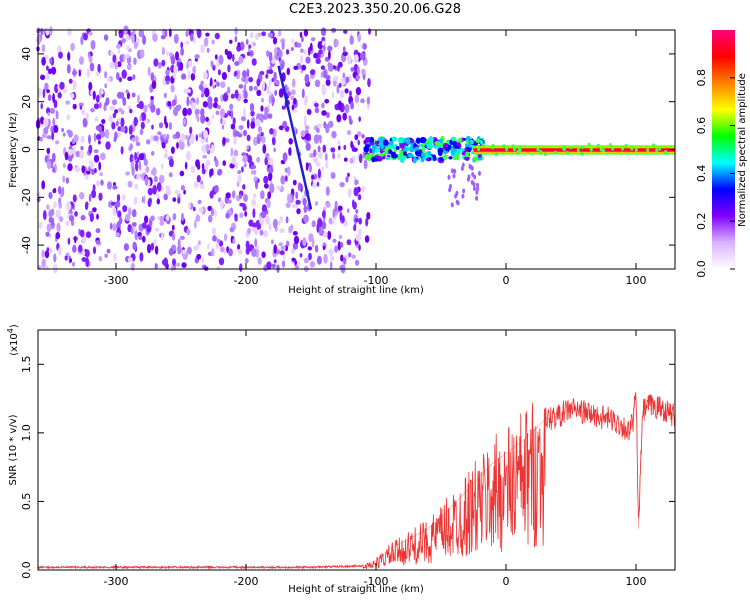  Describe the element at coordinates (574, 152) in the screenshot. I see `heatmap-signal-band` at that location.